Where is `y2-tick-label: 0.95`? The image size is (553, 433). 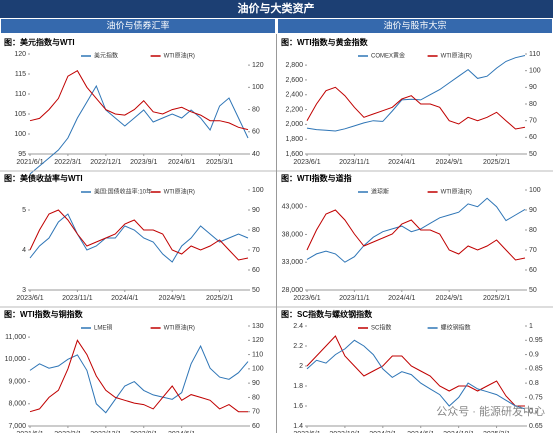 y2-tick-label: 0.95 is located at coordinates (536, 340).